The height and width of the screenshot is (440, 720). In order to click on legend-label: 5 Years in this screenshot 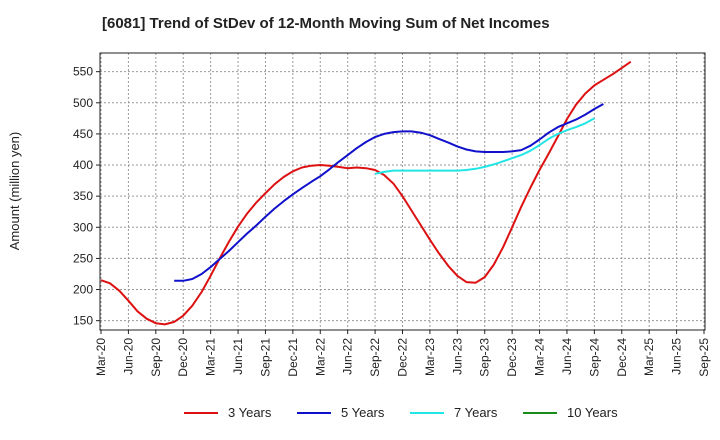, I will do `click(363, 412)`.